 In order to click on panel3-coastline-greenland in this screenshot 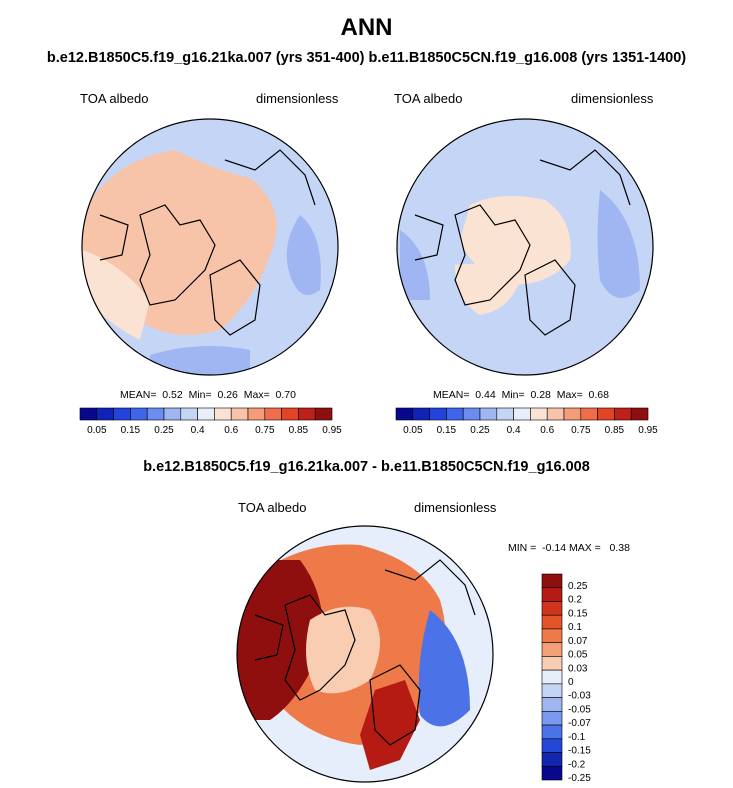, I will do `click(320, 647)`.